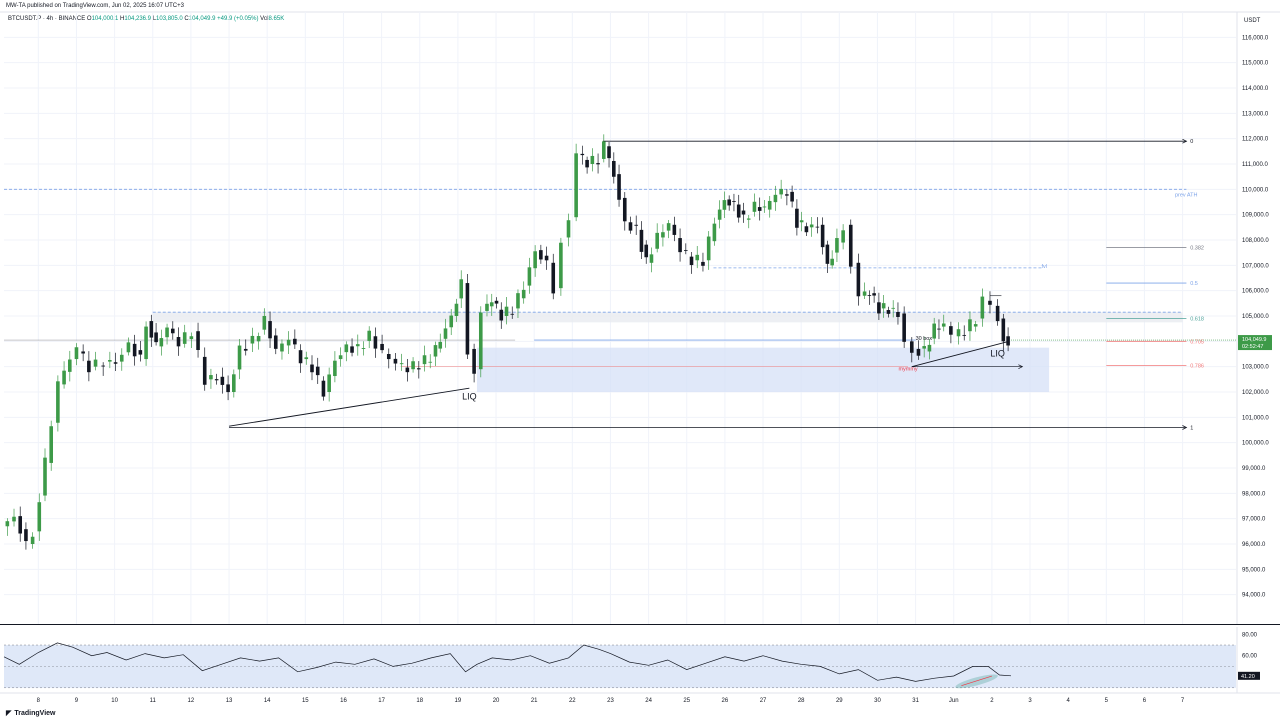 The width and height of the screenshot is (1280, 722). What do you see at coordinates (1254, 340) in the screenshot?
I see `last-price-label: 104,049.9` at bounding box center [1254, 340].